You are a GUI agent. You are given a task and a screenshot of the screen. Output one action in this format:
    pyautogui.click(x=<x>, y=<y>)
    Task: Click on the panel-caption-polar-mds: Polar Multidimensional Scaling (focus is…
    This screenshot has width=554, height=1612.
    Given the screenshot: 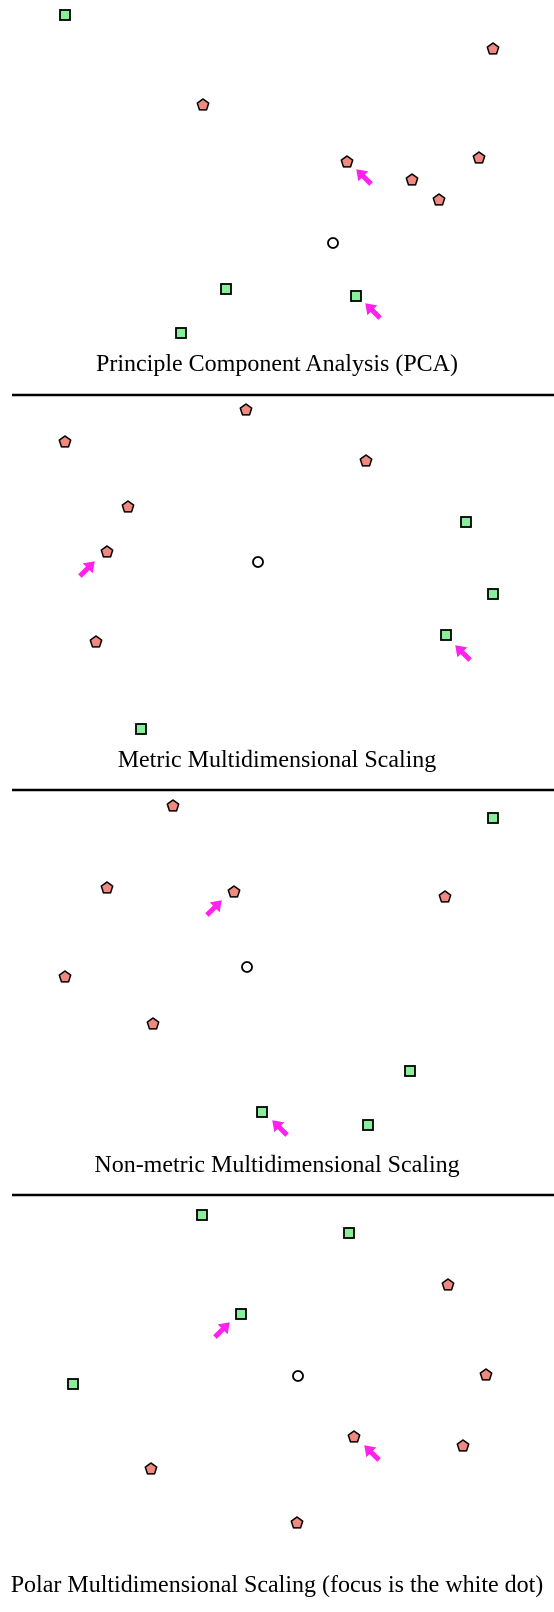 What is the action you would take?
    pyautogui.click(x=277, y=1585)
    